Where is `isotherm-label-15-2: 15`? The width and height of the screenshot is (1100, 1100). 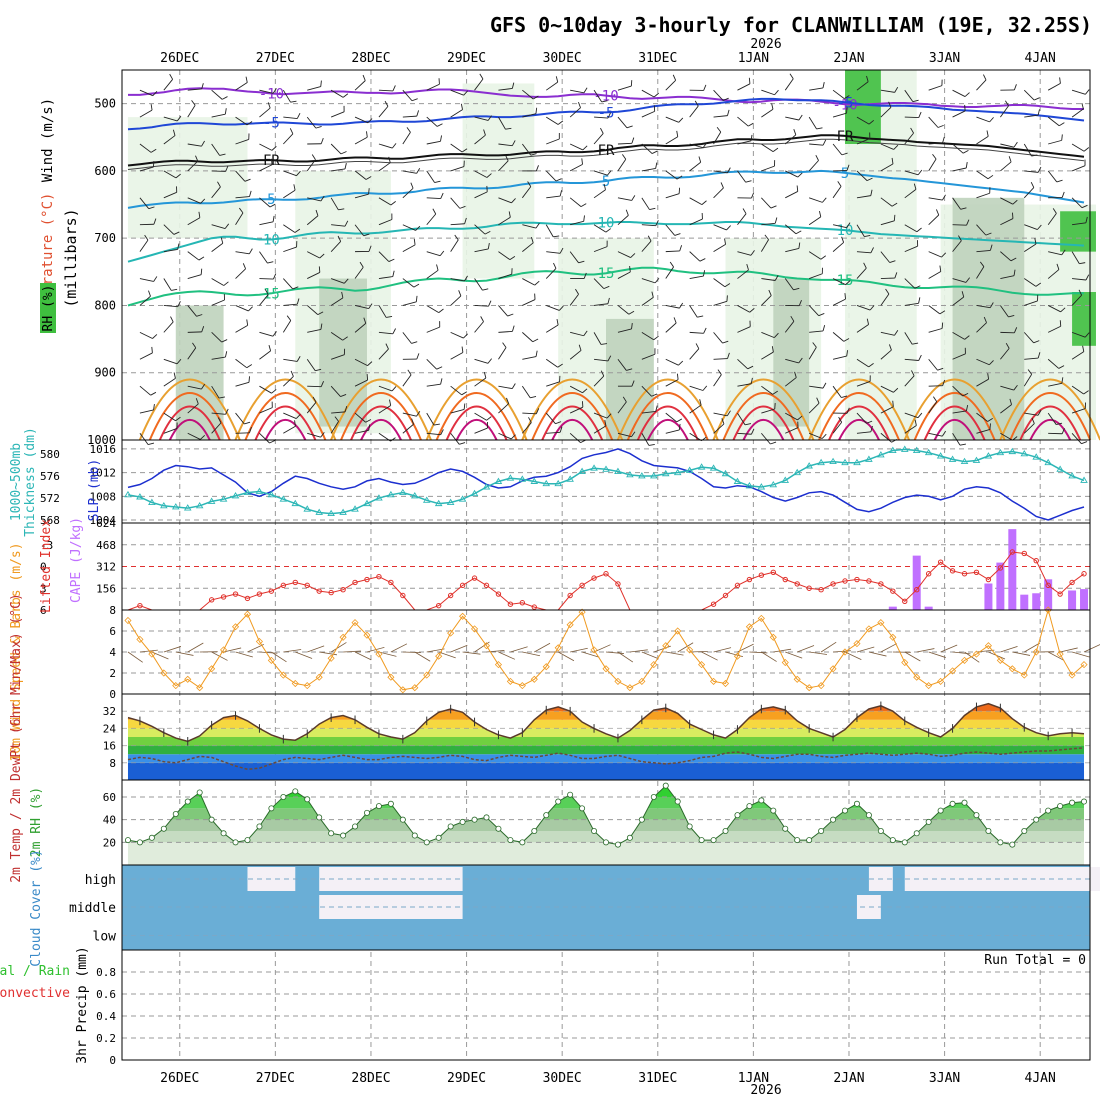 isotherm-label-15-2: 15 is located at coordinates (845, 281).